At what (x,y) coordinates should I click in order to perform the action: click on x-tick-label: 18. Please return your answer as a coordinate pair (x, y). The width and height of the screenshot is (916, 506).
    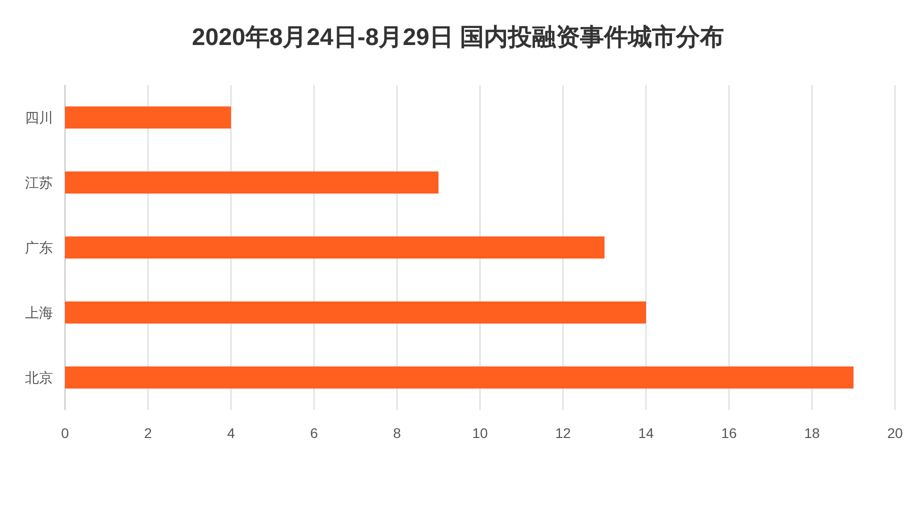
    Looking at the image, I should click on (812, 433).